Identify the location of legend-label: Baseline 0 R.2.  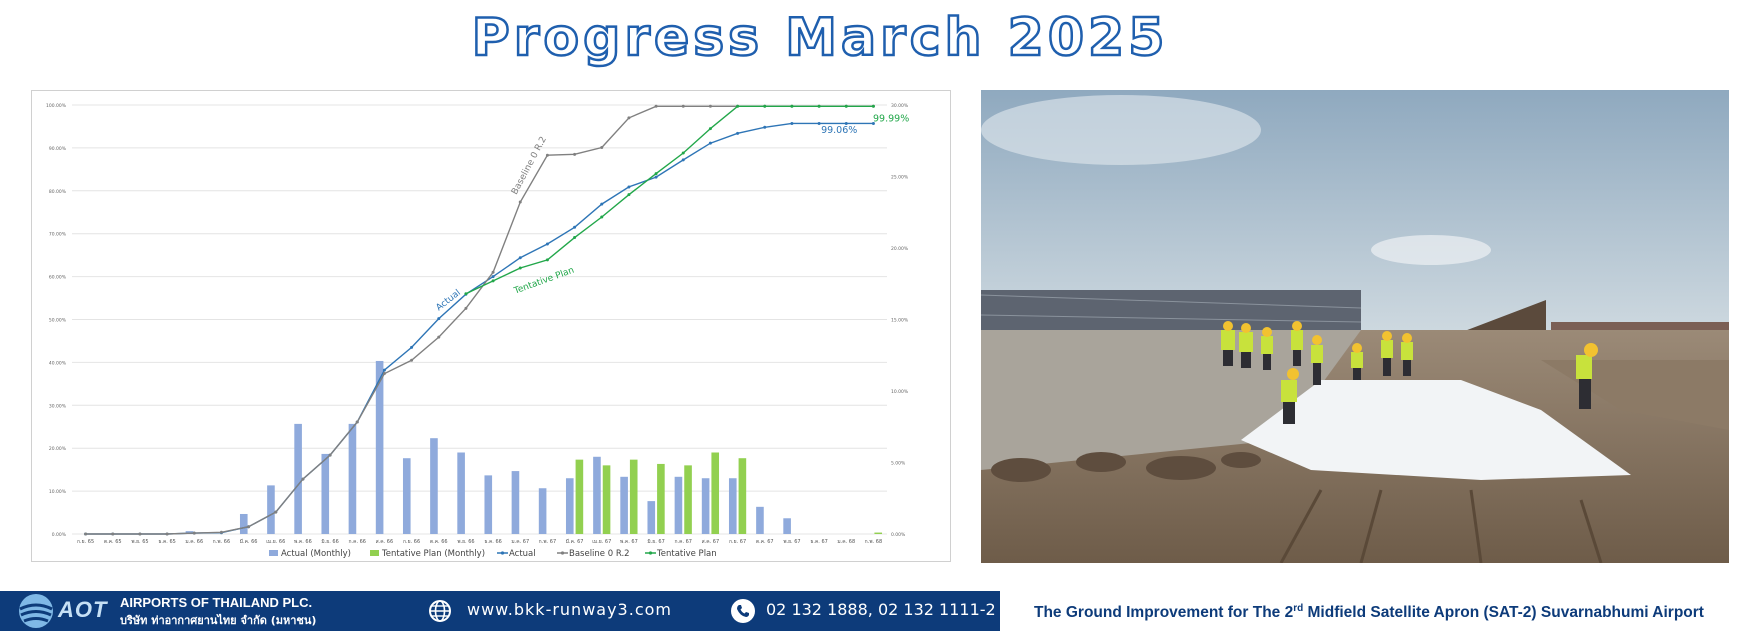
(599, 554).